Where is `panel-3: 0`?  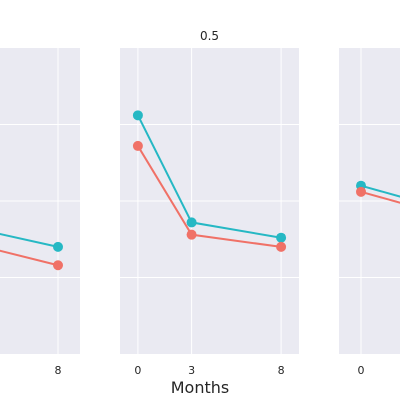
panel-3: 0 is located at coordinates (369, 212).